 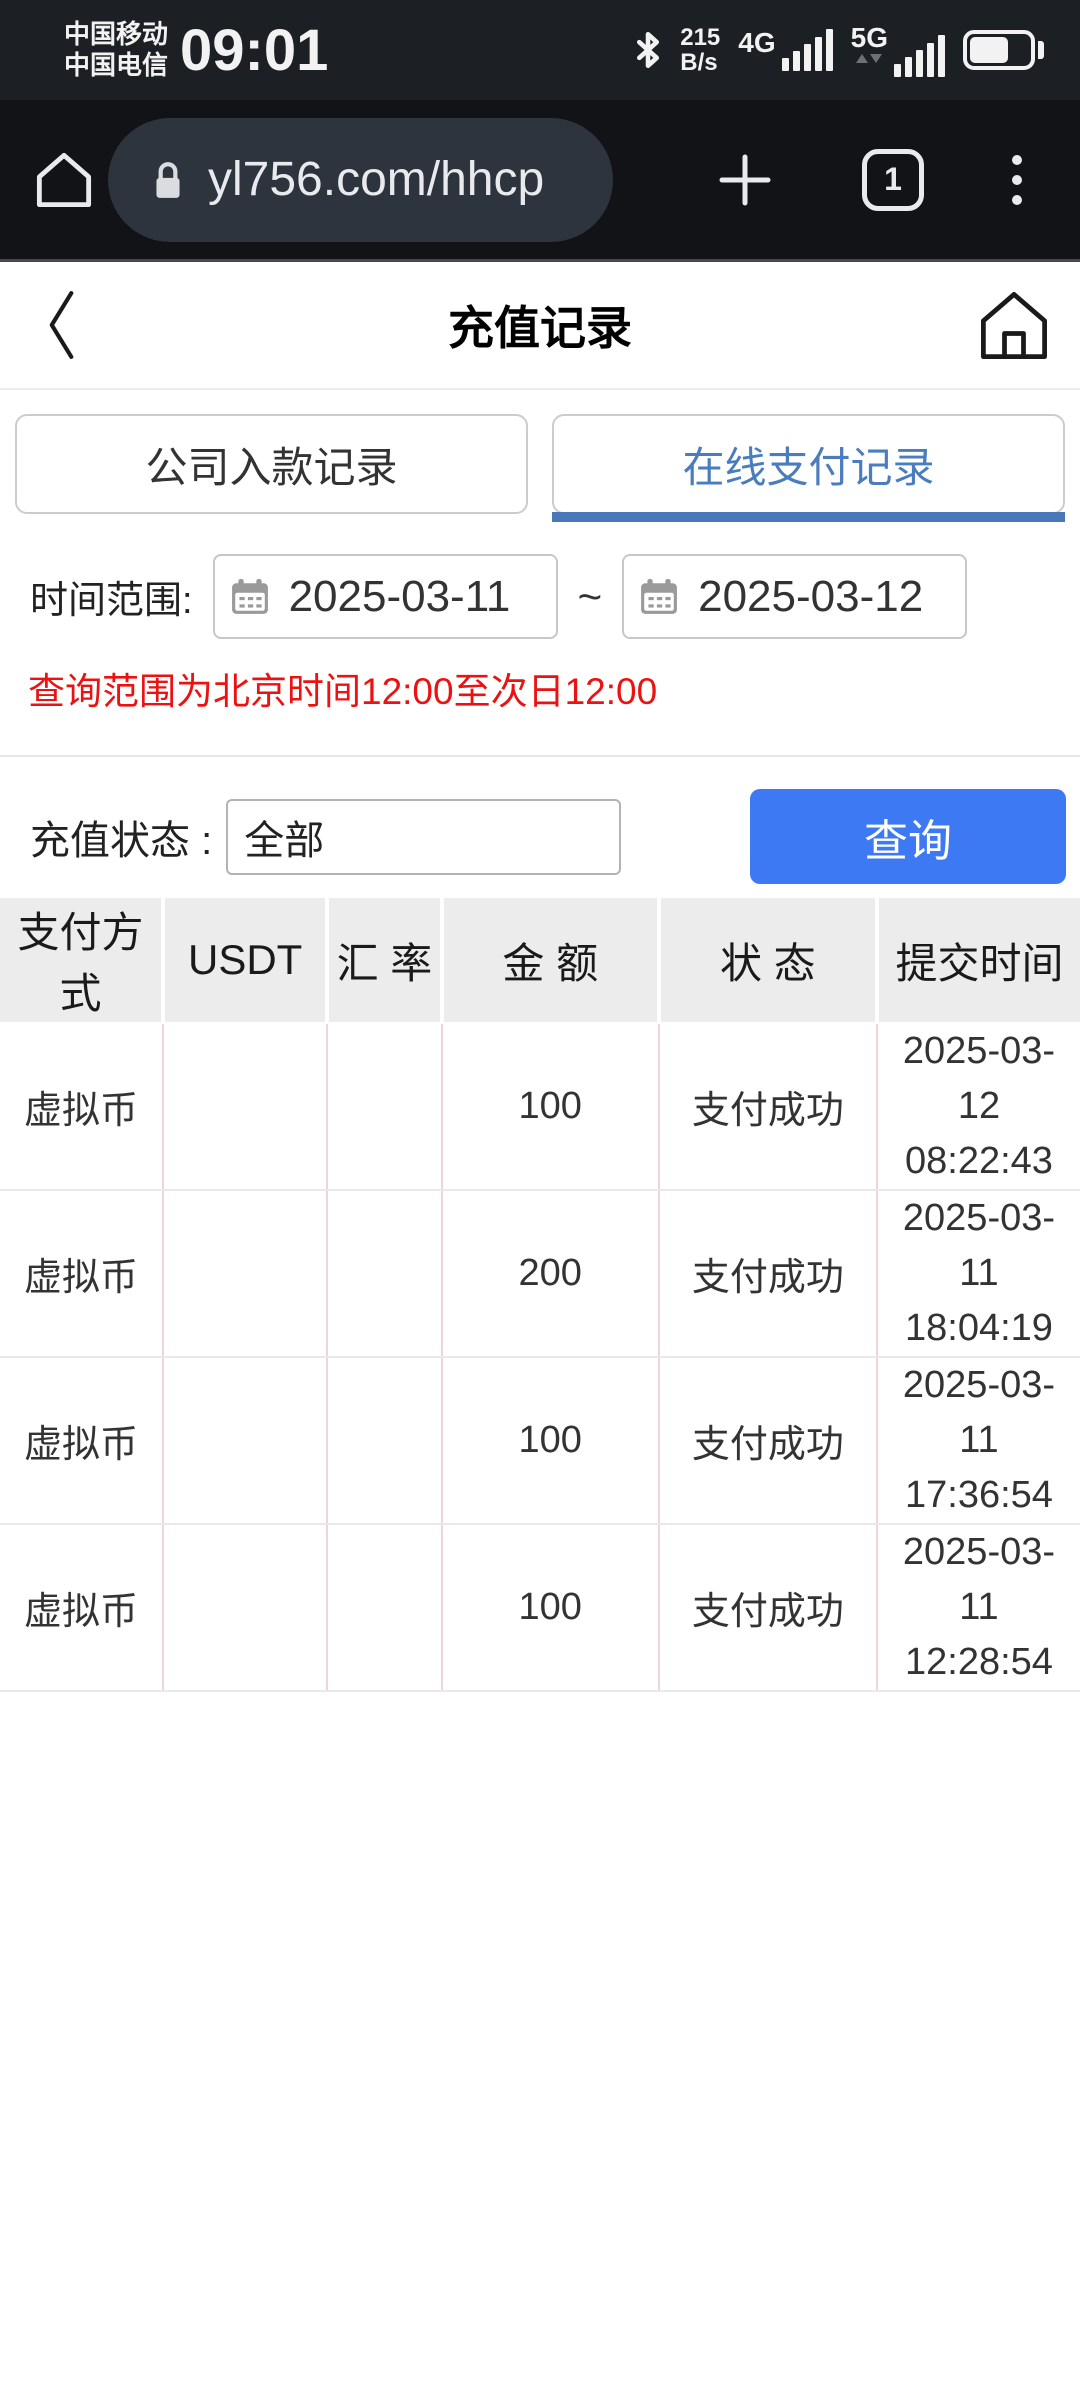 I want to click on signal-bars-5g-icon, so click(x=919, y=55).